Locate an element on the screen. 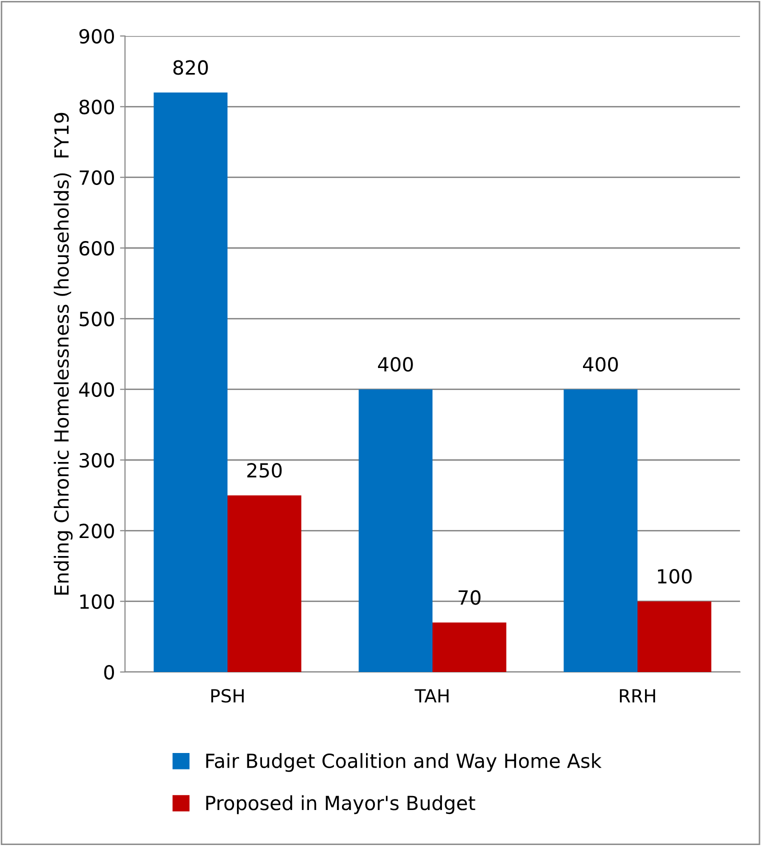  data-label: 70 is located at coordinates (469, 597).